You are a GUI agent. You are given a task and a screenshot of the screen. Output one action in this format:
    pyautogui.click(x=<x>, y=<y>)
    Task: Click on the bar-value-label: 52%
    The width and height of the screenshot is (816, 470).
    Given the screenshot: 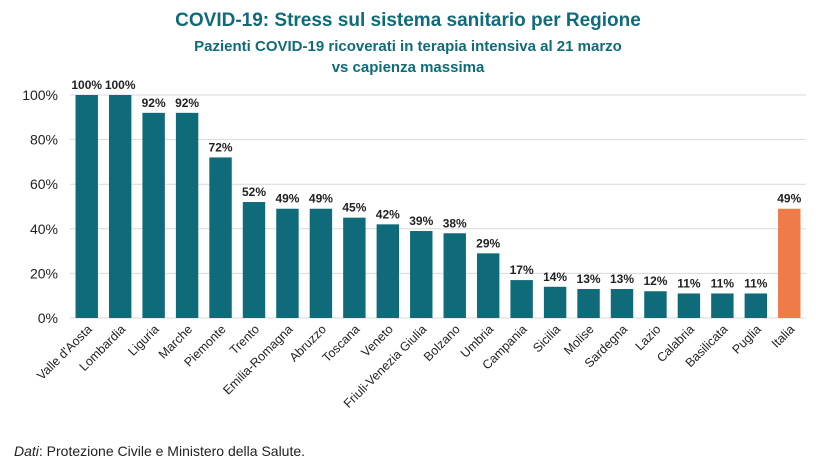 What is the action you would take?
    pyautogui.click(x=254, y=192)
    